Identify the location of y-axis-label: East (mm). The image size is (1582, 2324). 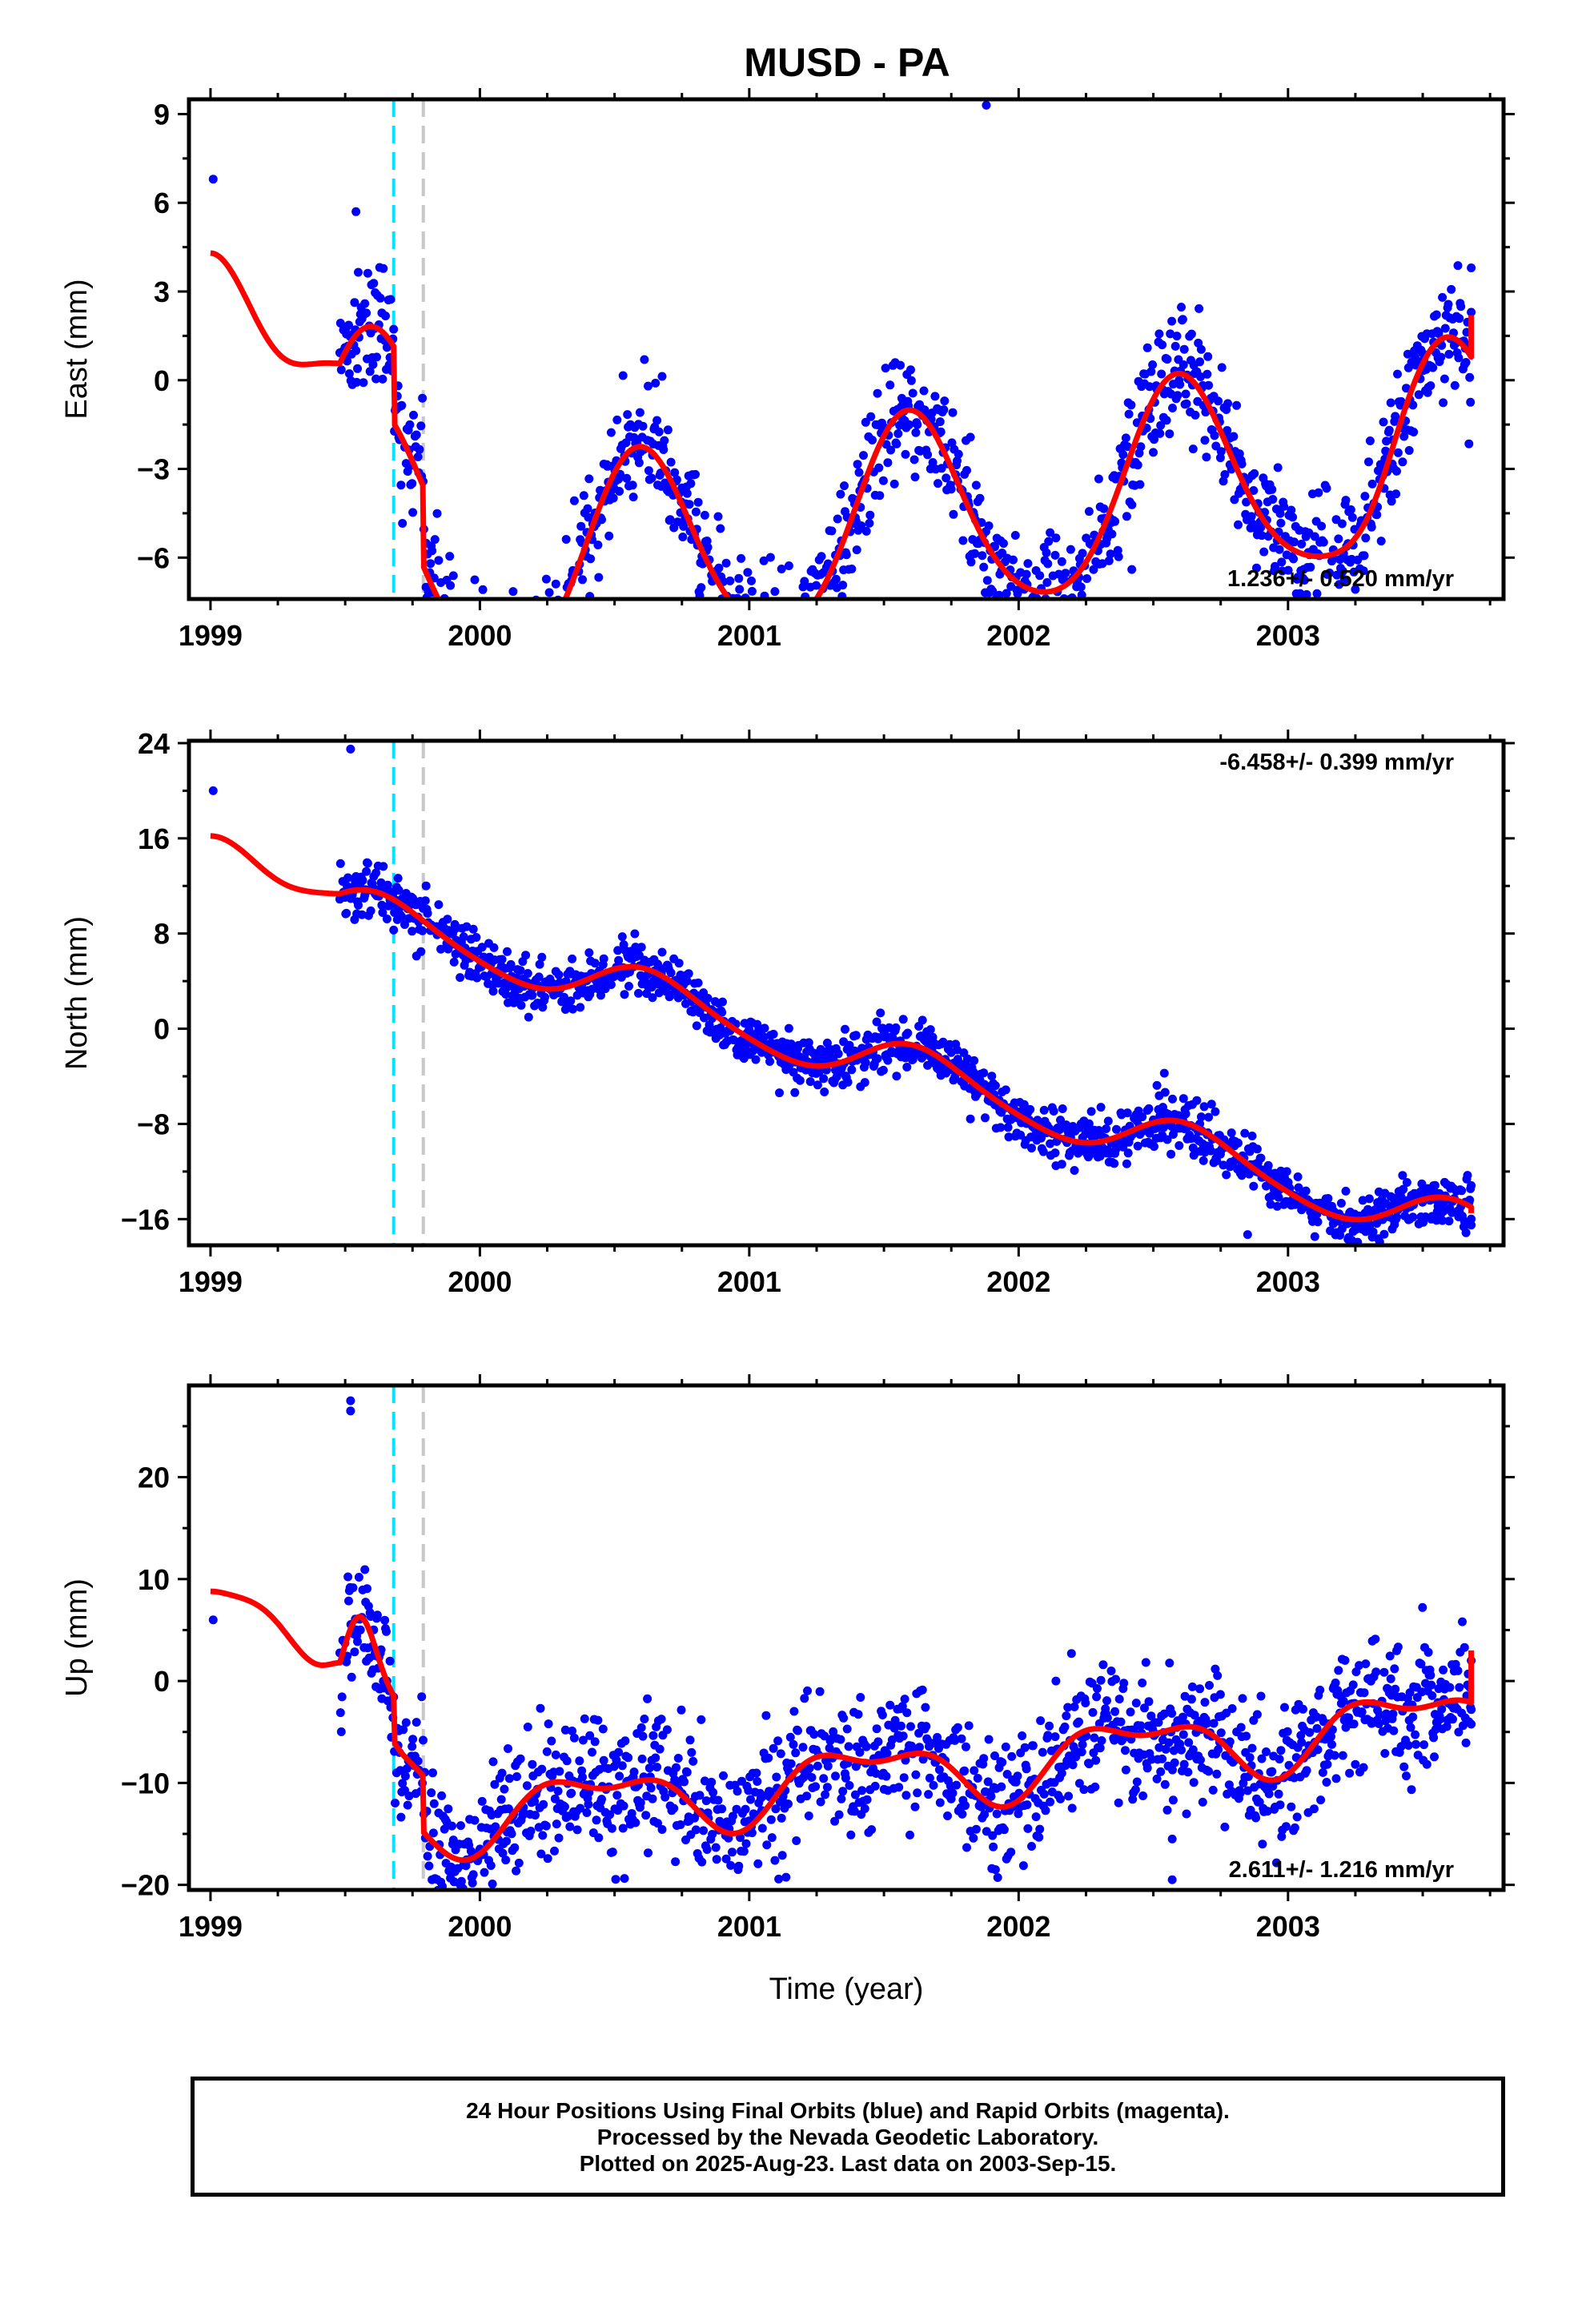
(77, 349).